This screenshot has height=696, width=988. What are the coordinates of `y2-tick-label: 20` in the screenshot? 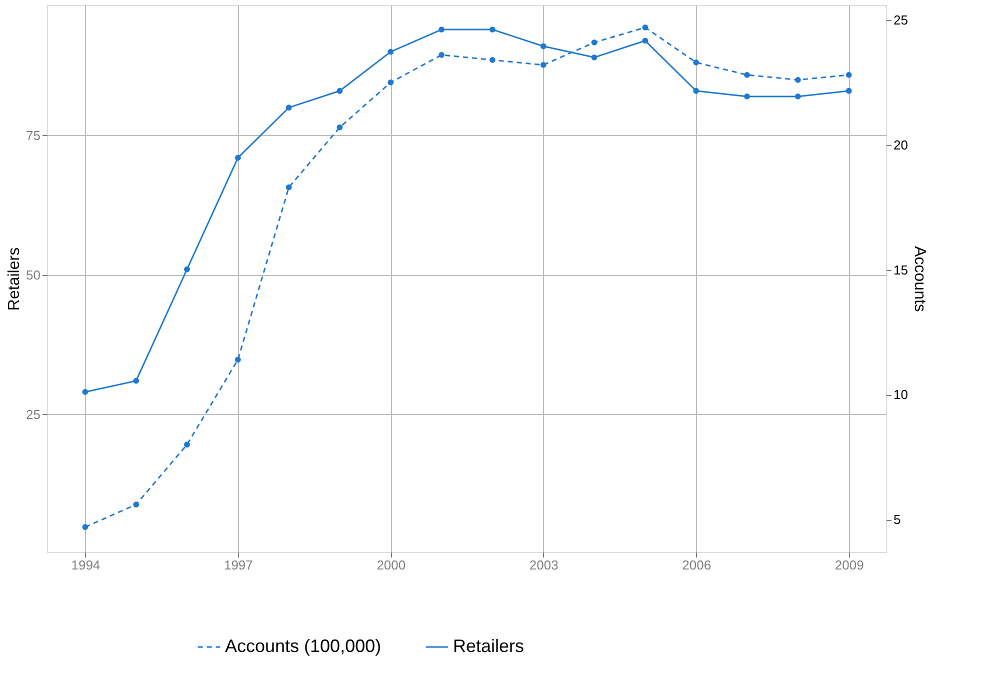 It's located at (901, 144).